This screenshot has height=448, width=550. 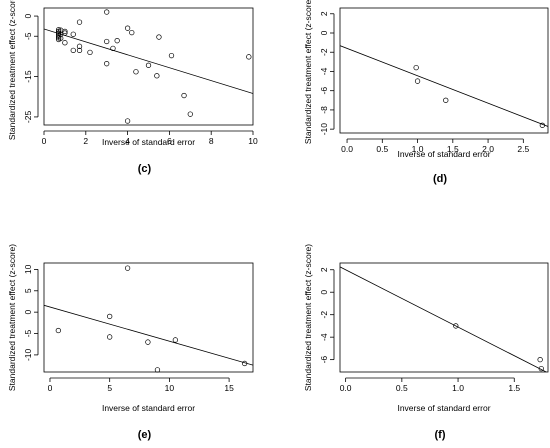 I want to click on y-tick-label: -8, so click(x=324, y=110).